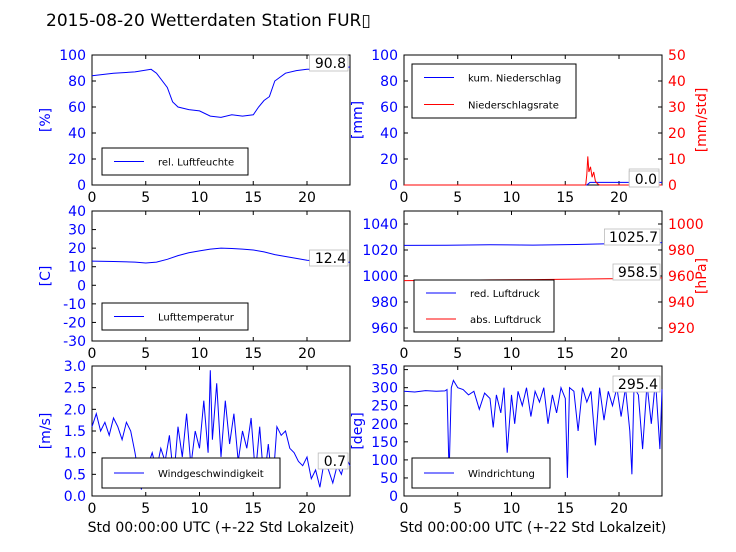 The height and width of the screenshot is (552, 736). I want to click on plot-frame-winddirection, so click(533, 431).